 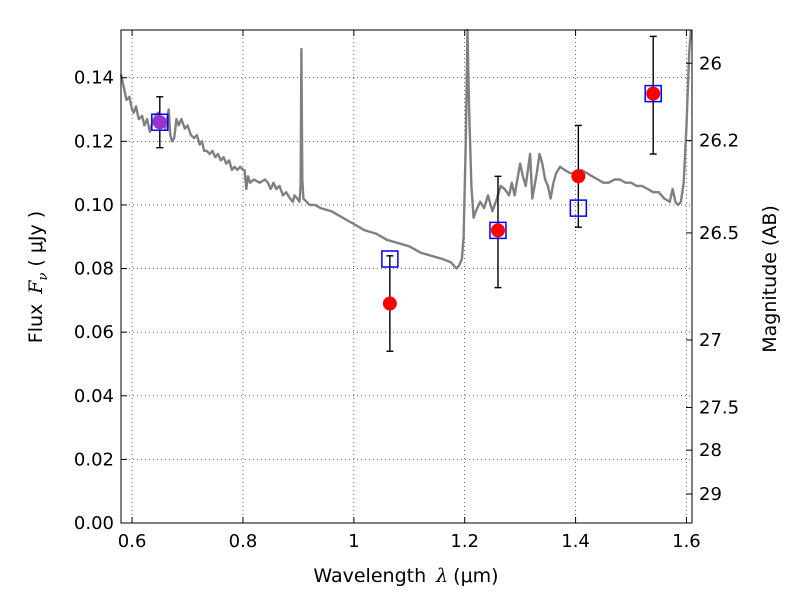 I want to click on x-tick-label: 1.4, so click(x=575, y=541).